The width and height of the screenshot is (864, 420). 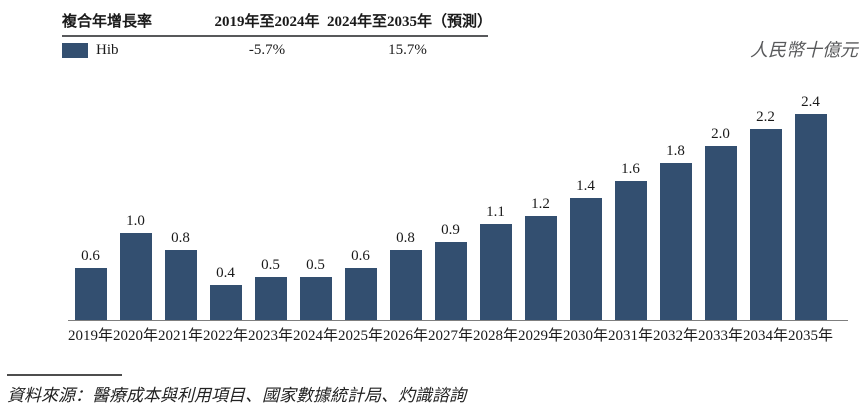 I want to click on bar-column: 1.6, so click(x=630, y=206).